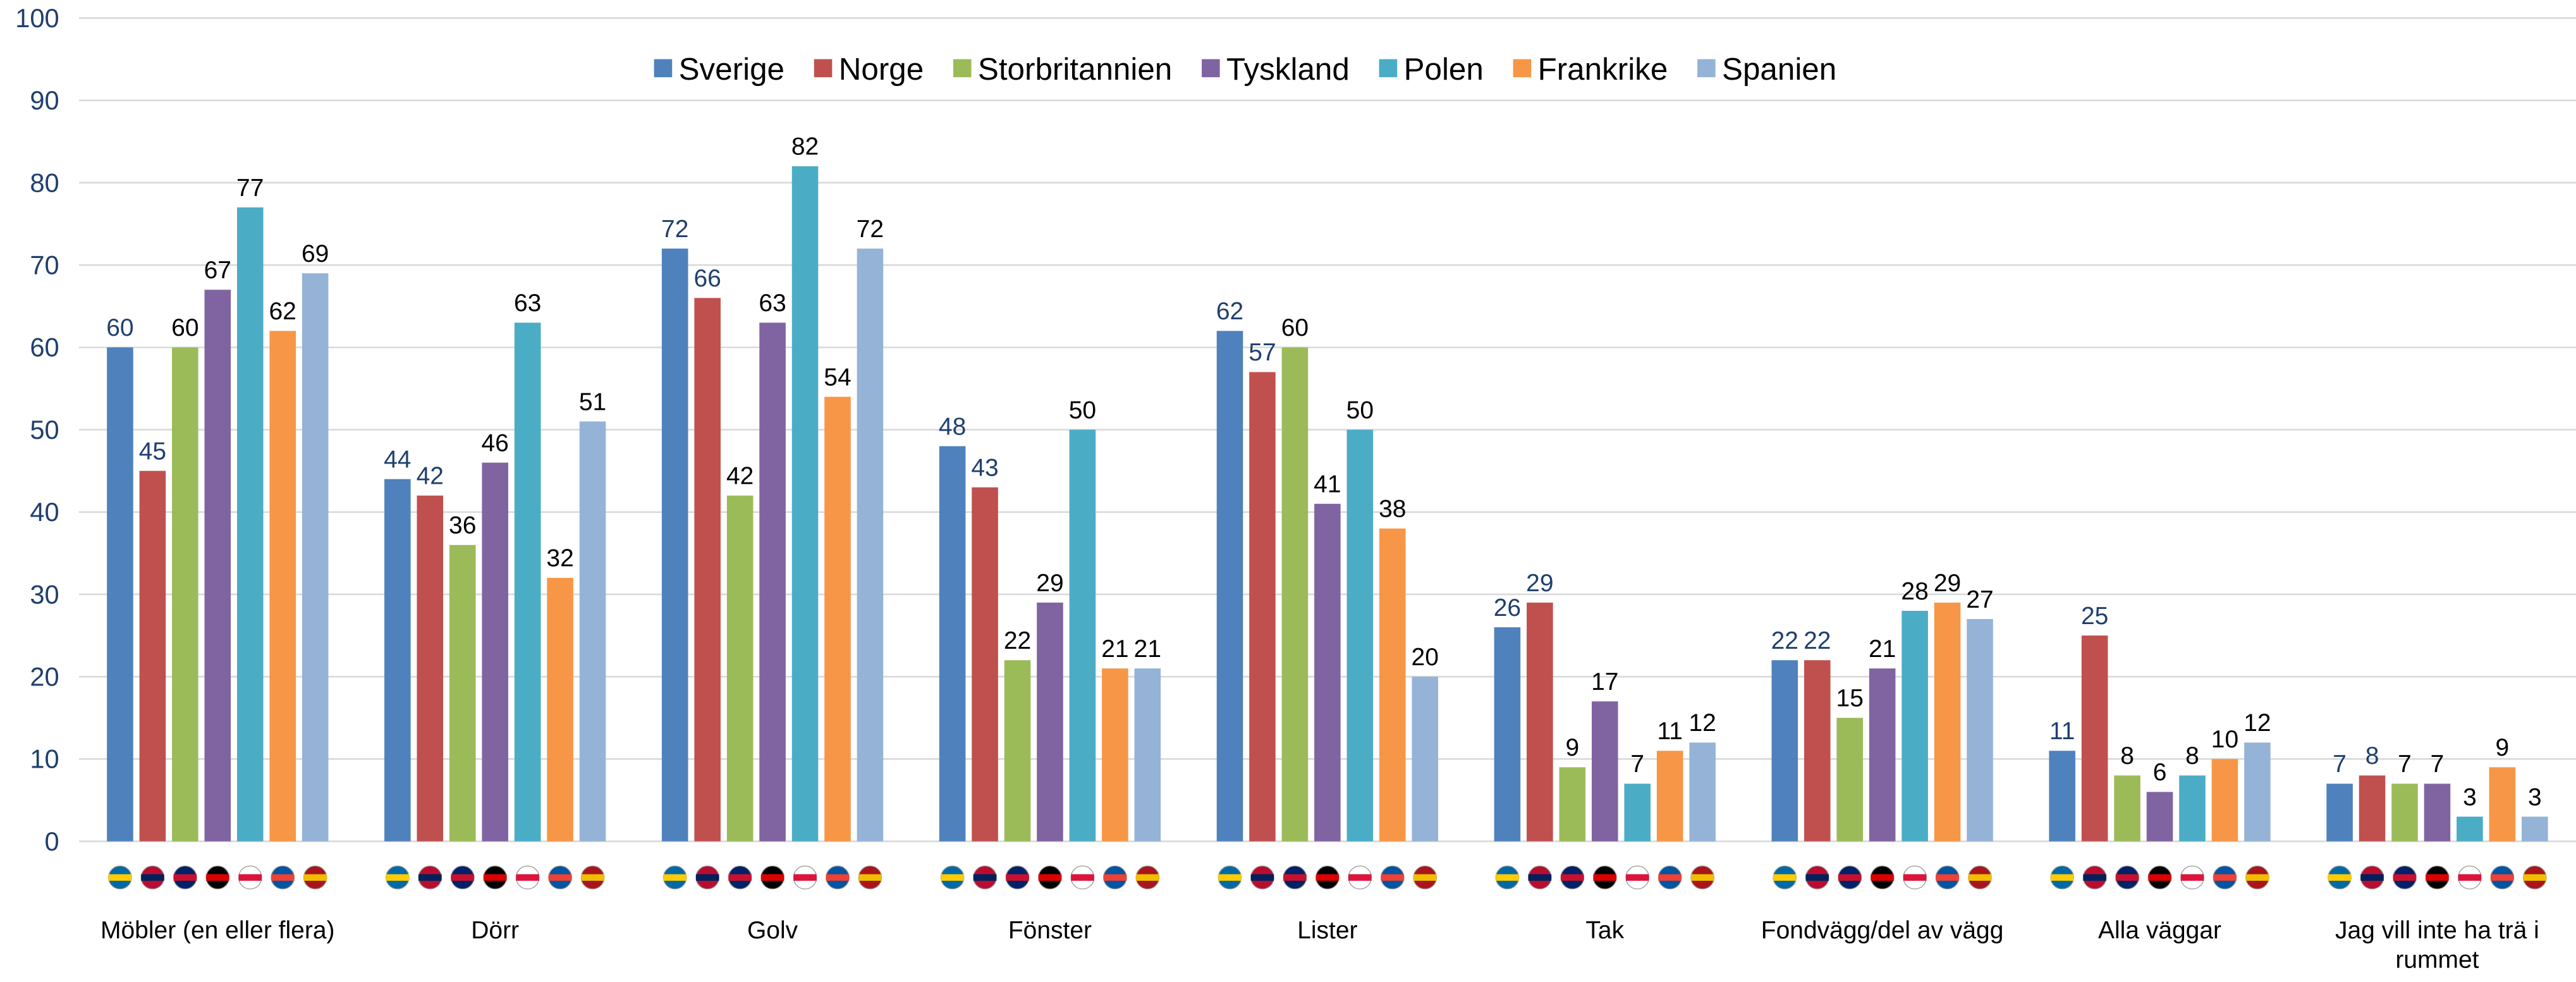 The image size is (2576, 982). Describe the element at coordinates (772, 303) in the screenshot. I see `data-label: 63` at that location.